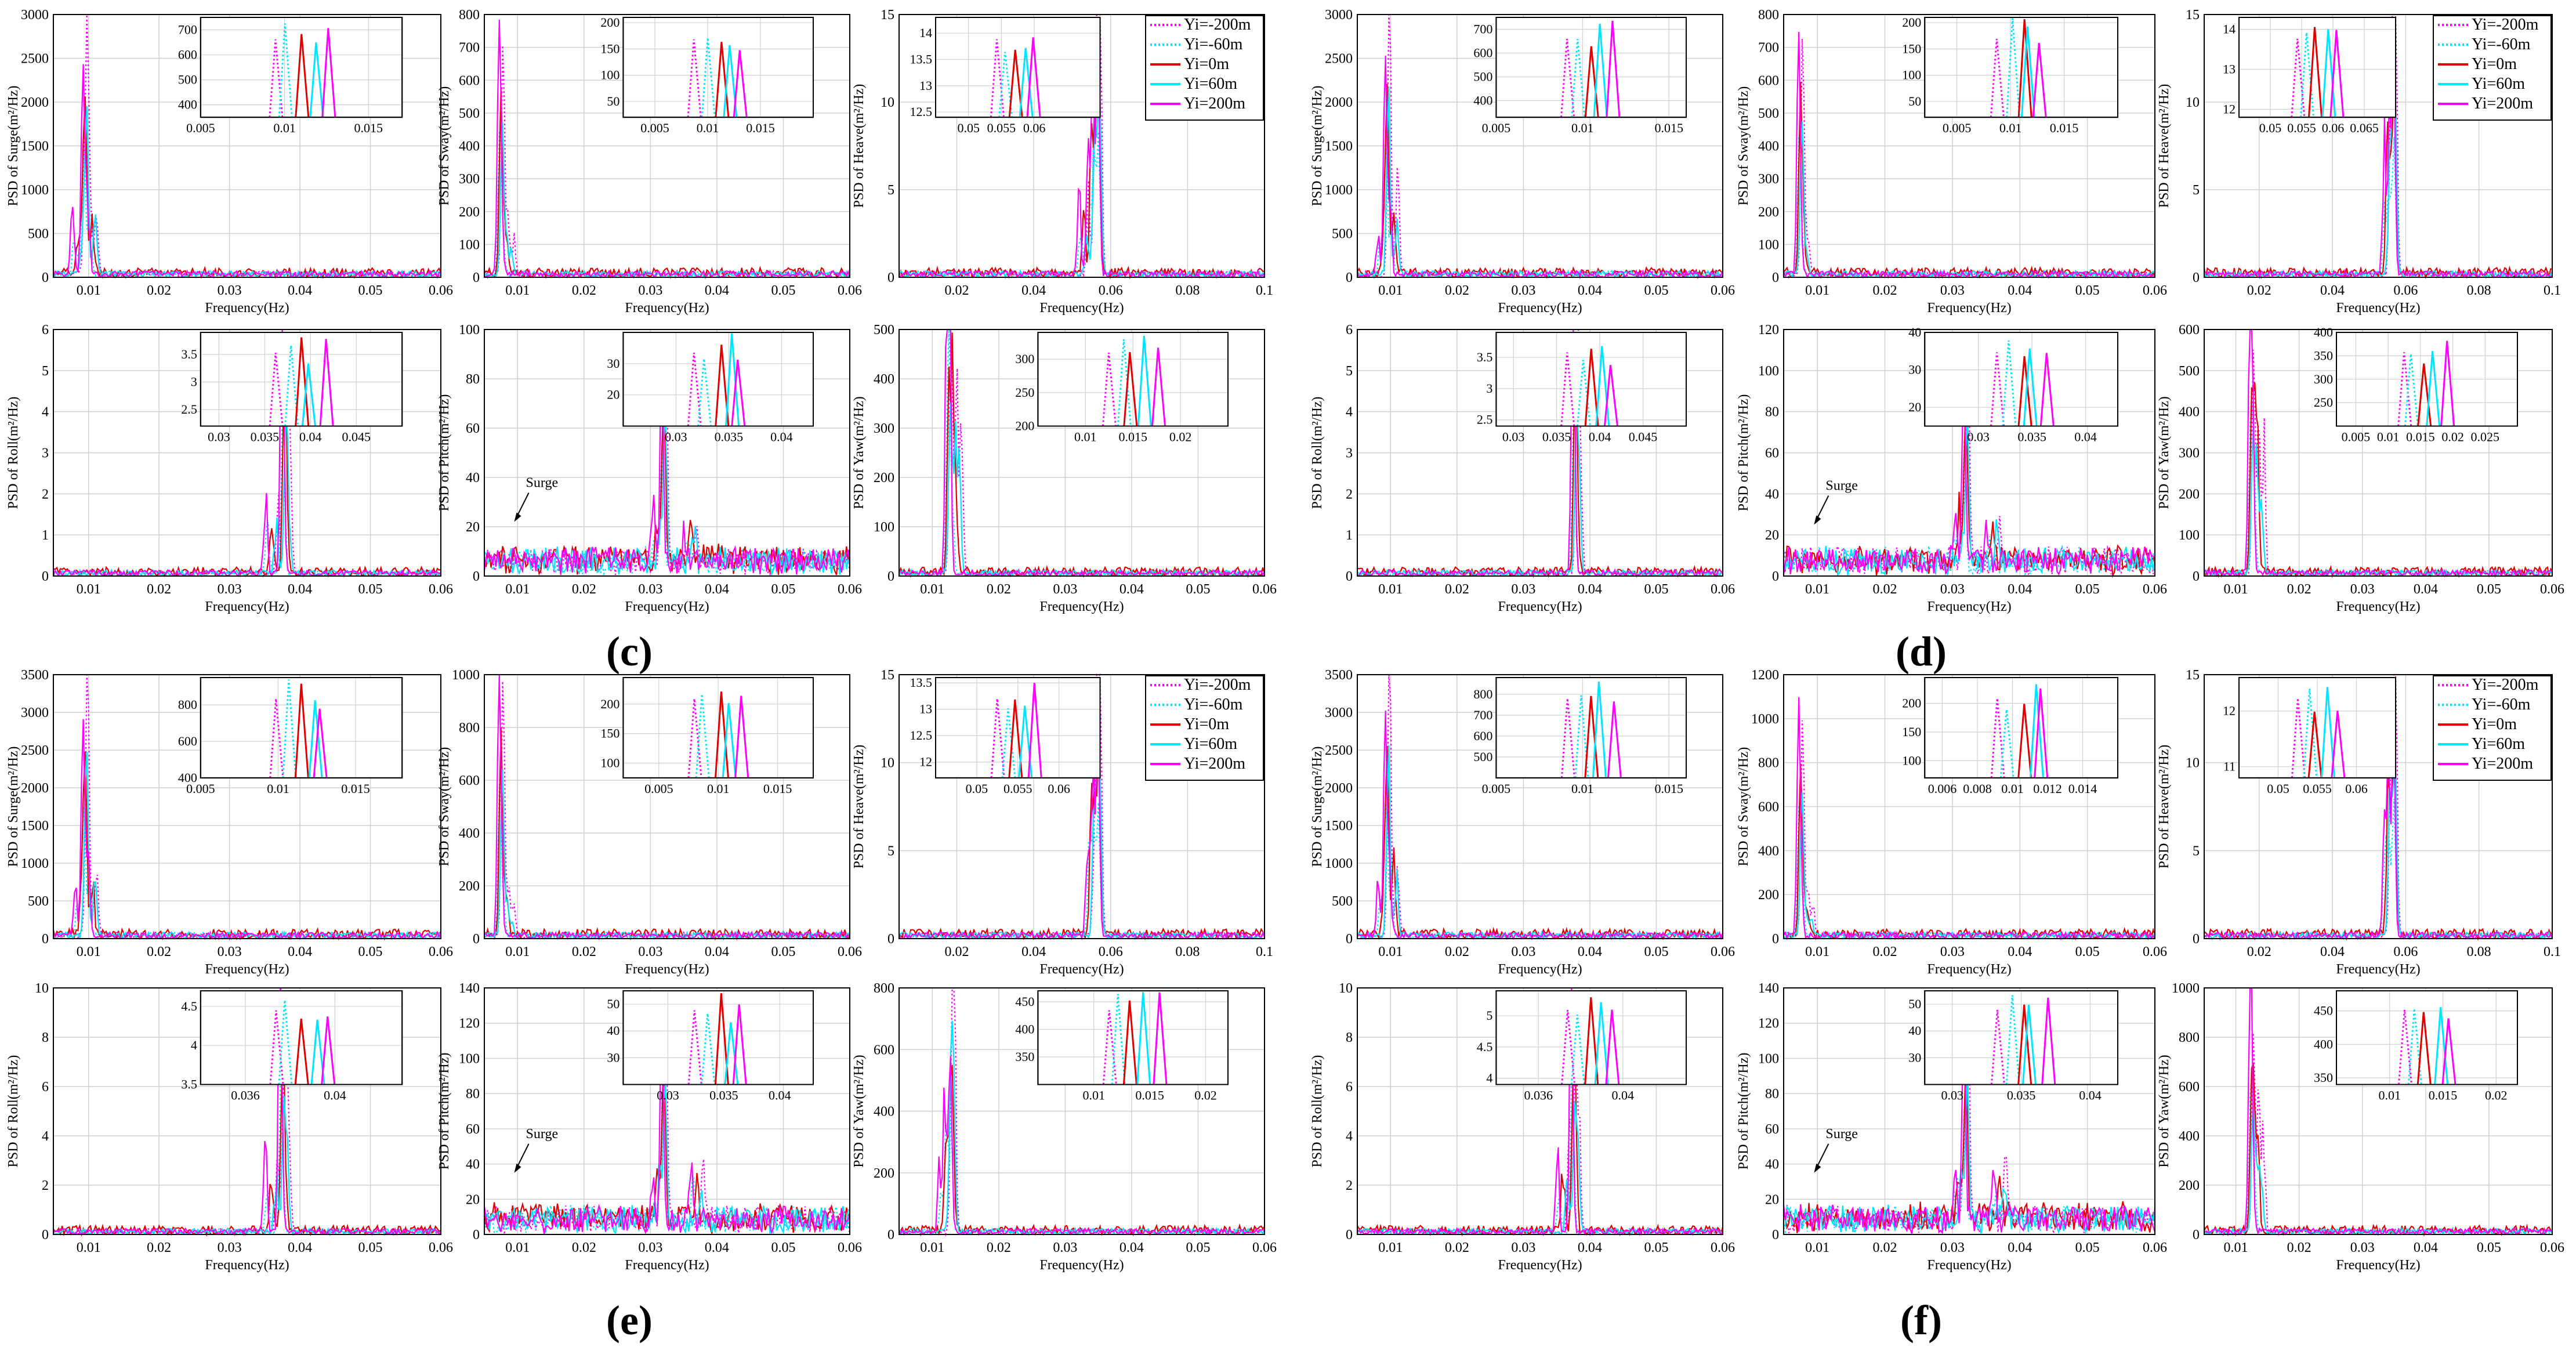 This screenshot has height=1347, width=2576. Describe the element at coordinates (470, 1058) in the screenshot. I see `y-tick-label: 100` at that location.